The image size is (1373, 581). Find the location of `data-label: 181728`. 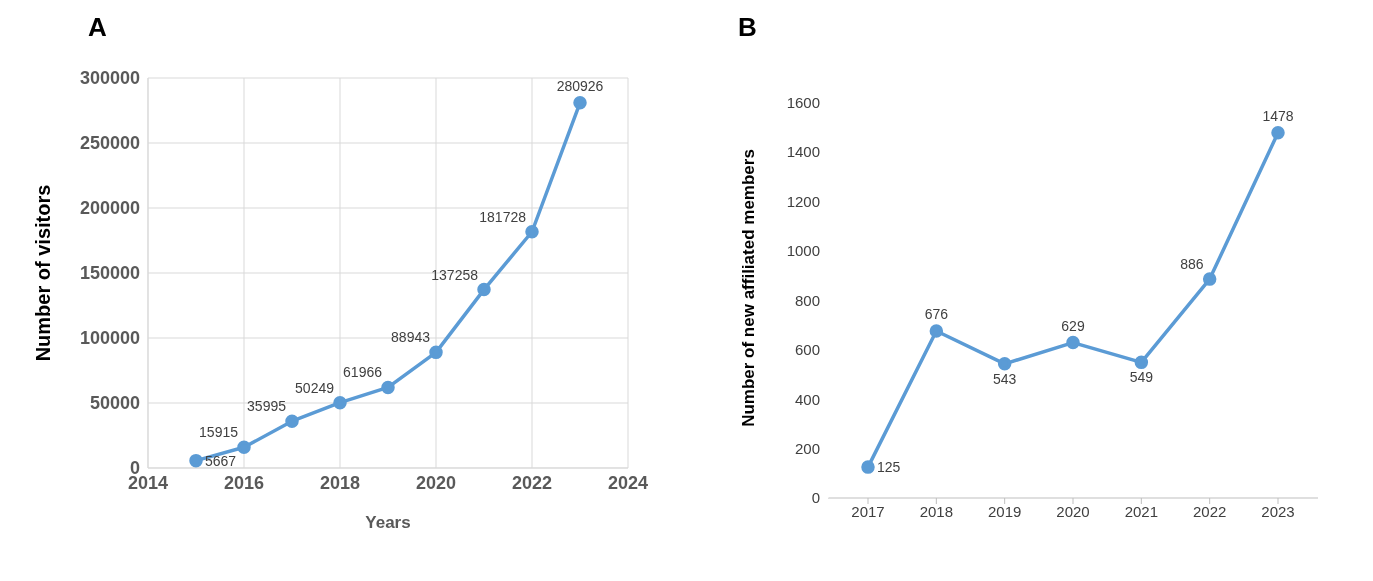

data-label: 181728 is located at coordinates (503, 216).